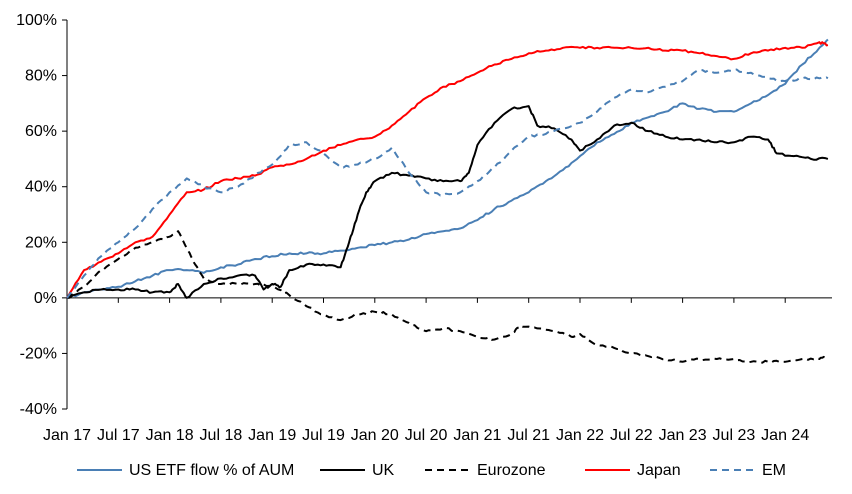  I want to click on legend-label: Eurozone, so click(511, 470).